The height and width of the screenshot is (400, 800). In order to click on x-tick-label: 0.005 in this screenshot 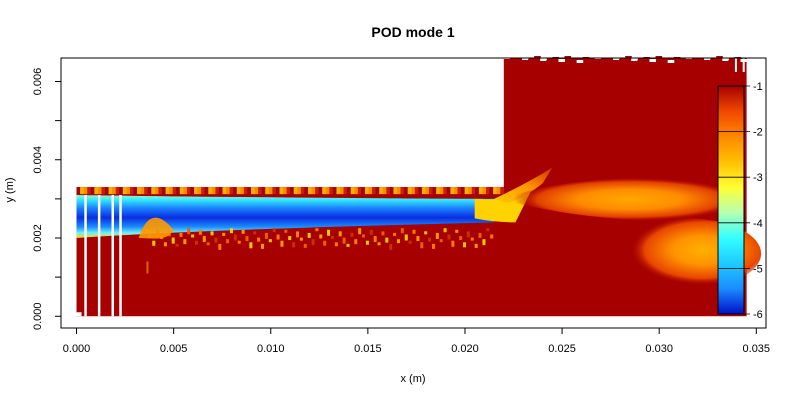, I will do `click(174, 349)`.